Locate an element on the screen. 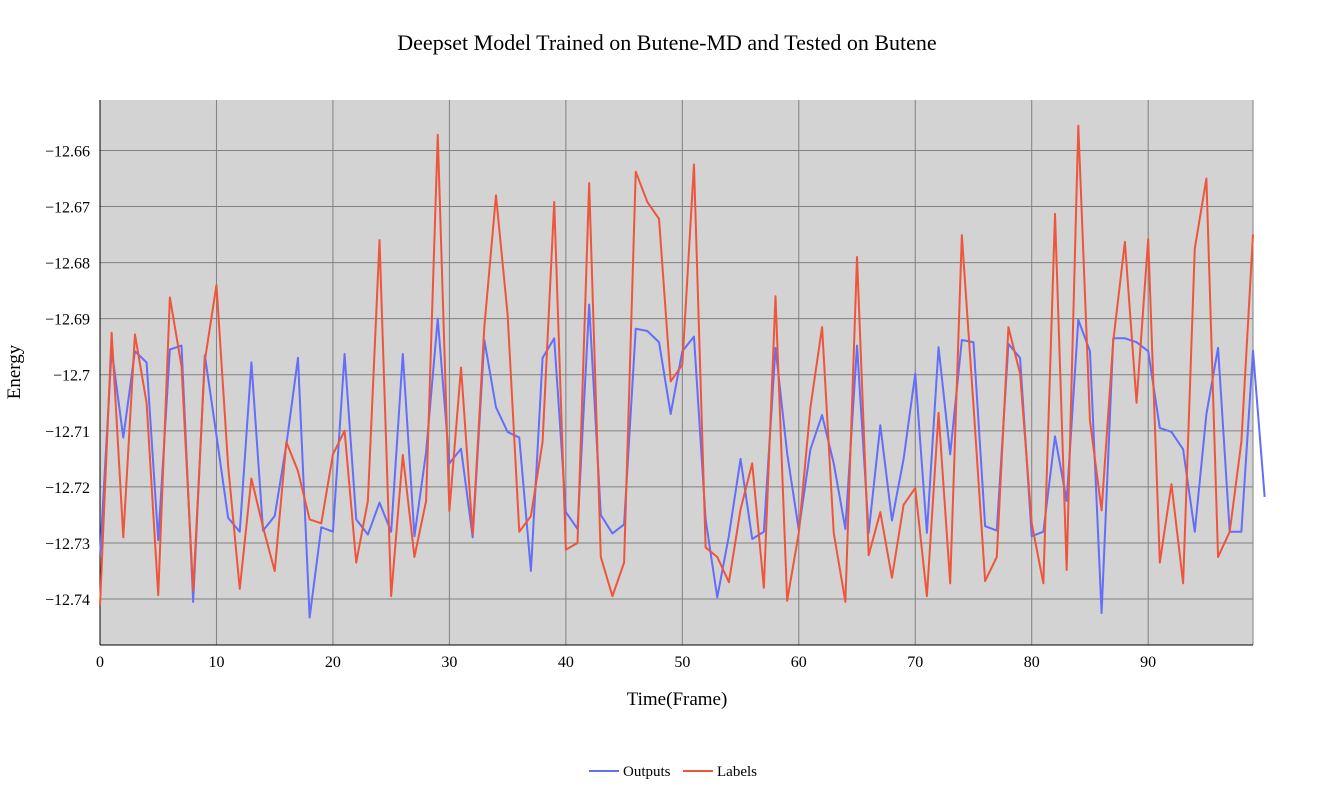  x-tick-label: 0 is located at coordinates (100, 662).